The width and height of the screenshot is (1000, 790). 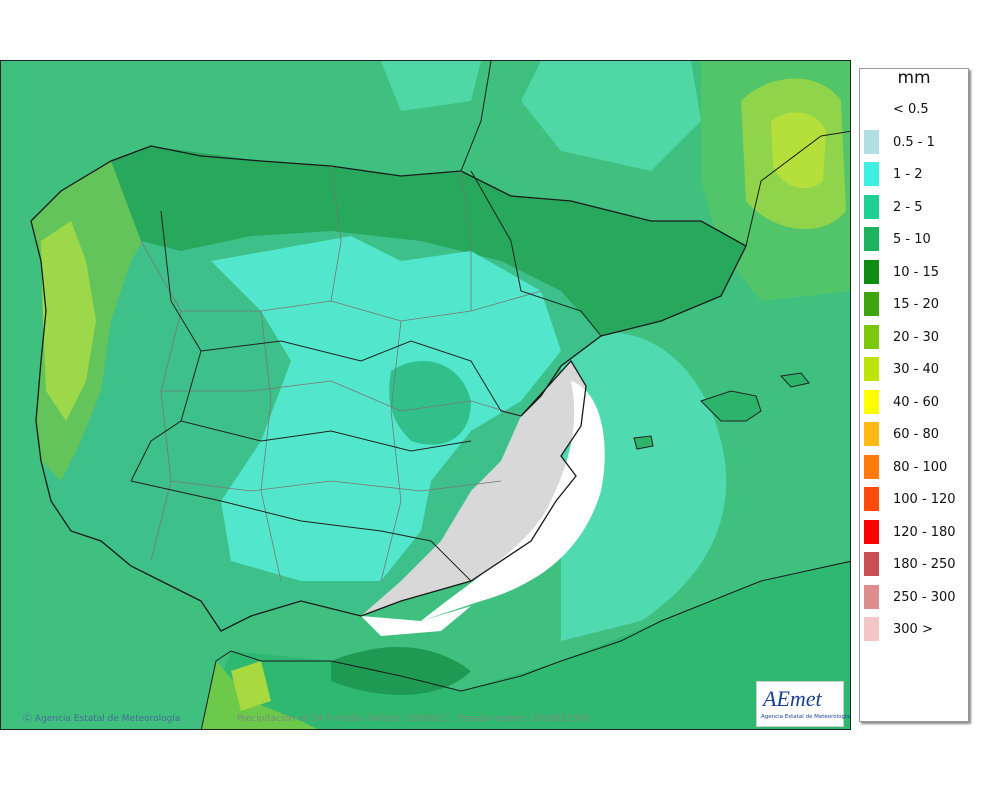 I want to click on legend-item: 20 - 30, so click(x=914, y=337).